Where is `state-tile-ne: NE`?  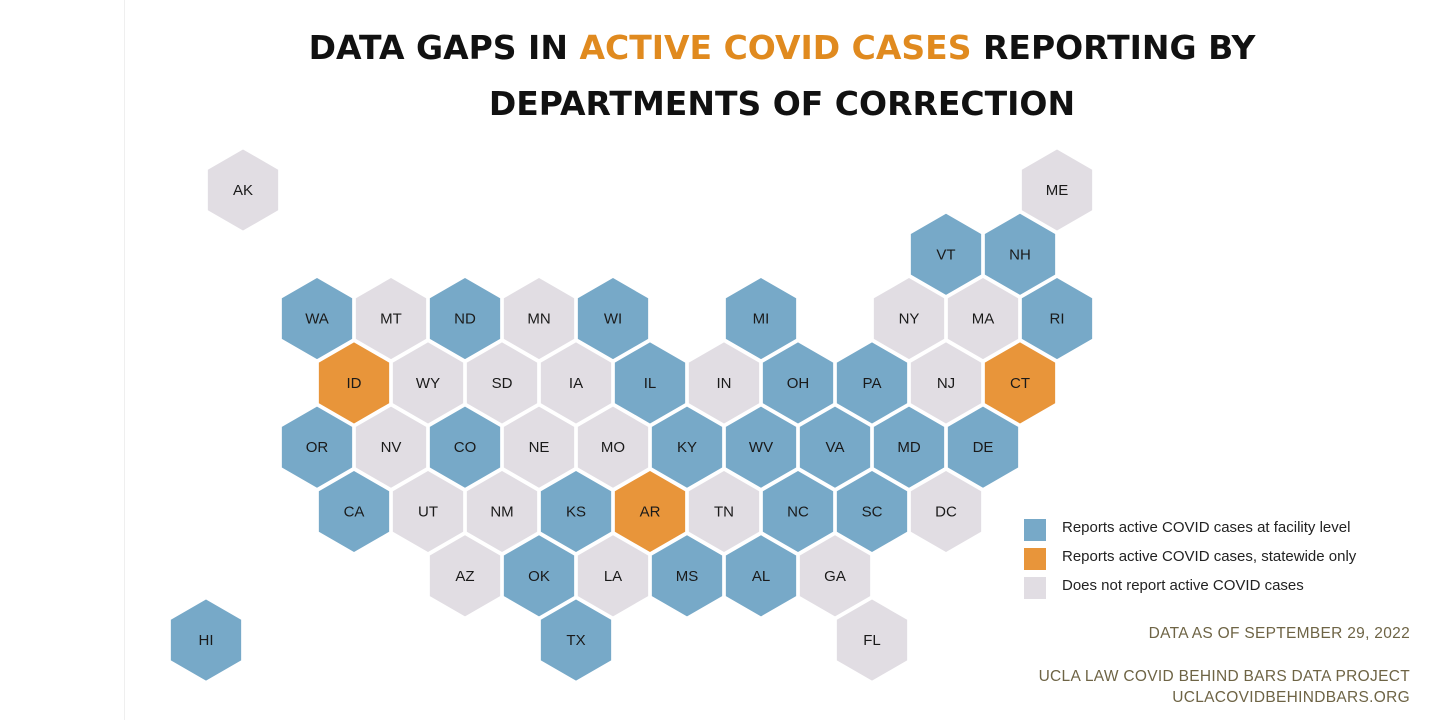
state-tile-ne: NE is located at coordinates (539, 447).